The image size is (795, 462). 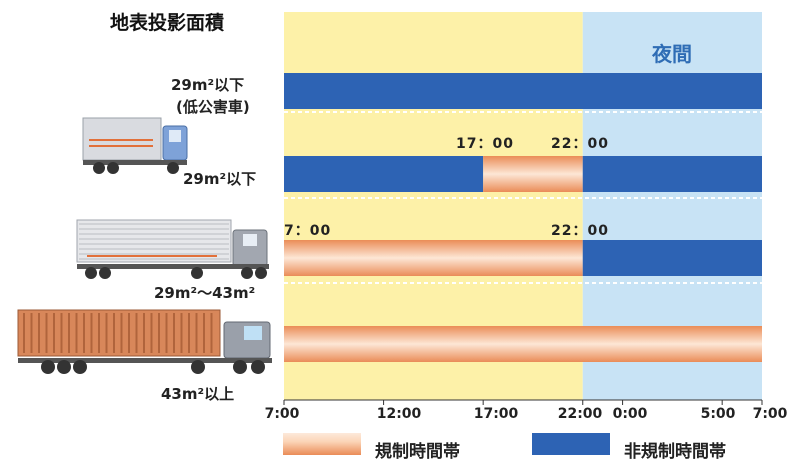 What do you see at coordinates (399, 414) in the screenshot?
I see `tick-label-1: 12:00` at bounding box center [399, 414].